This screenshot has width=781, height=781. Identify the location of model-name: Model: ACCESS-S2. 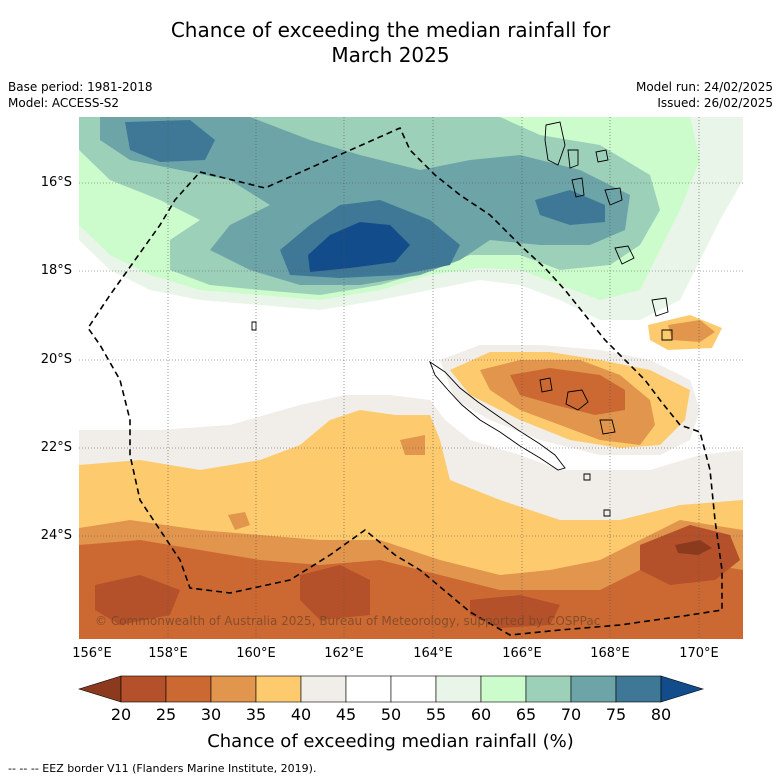
(64, 103).